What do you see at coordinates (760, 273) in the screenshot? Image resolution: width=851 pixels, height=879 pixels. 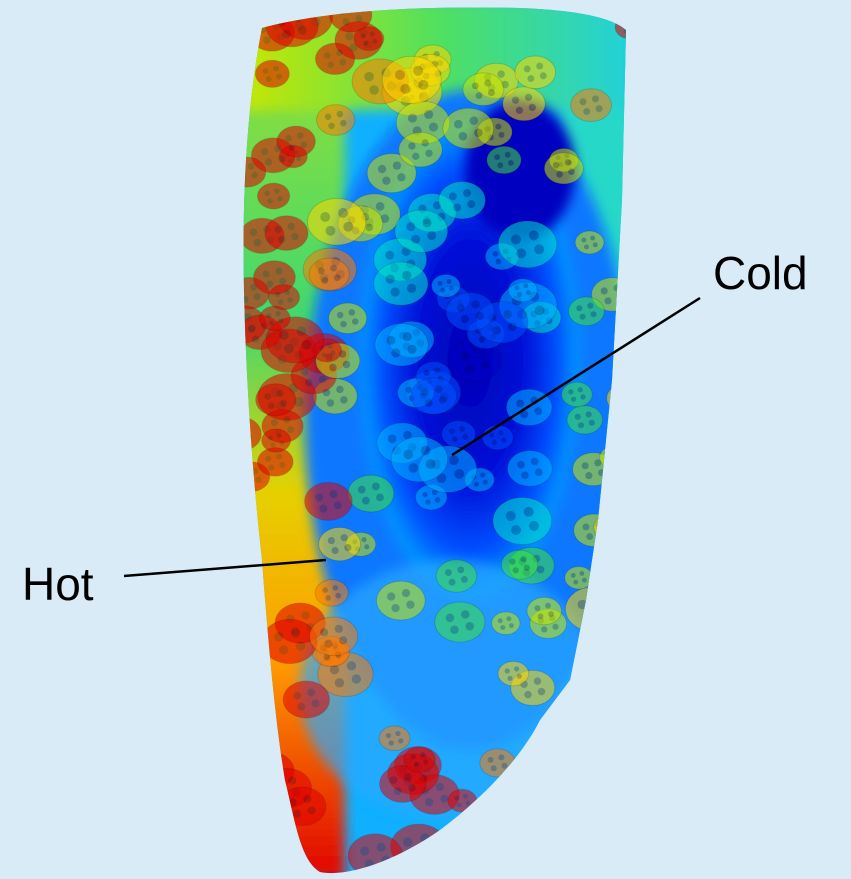 I see `cold-label: Cold` at bounding box center [760, 273].